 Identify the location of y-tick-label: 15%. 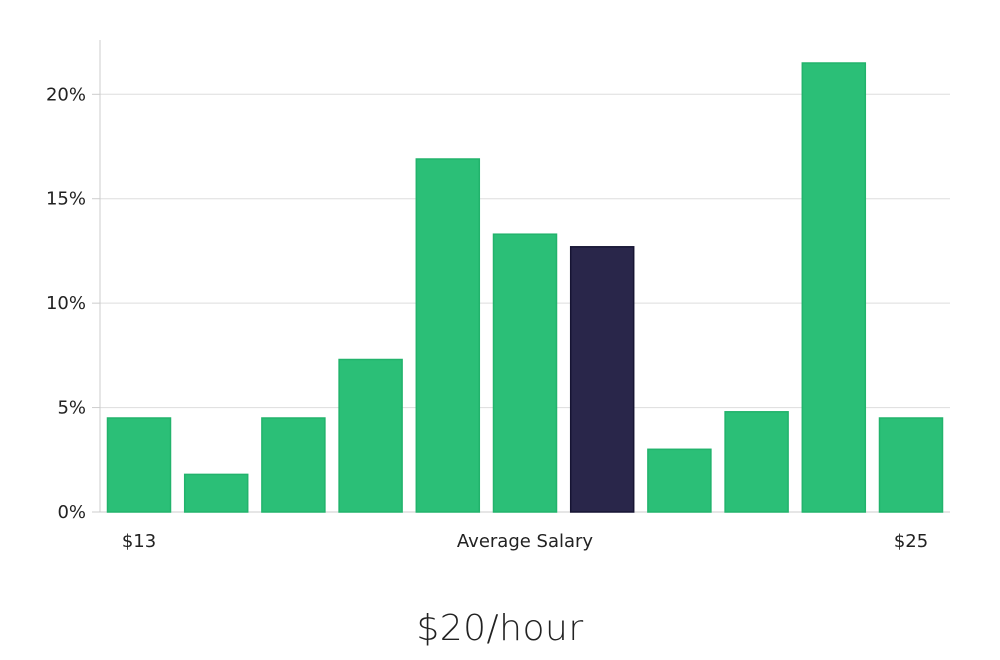
(66, 199).